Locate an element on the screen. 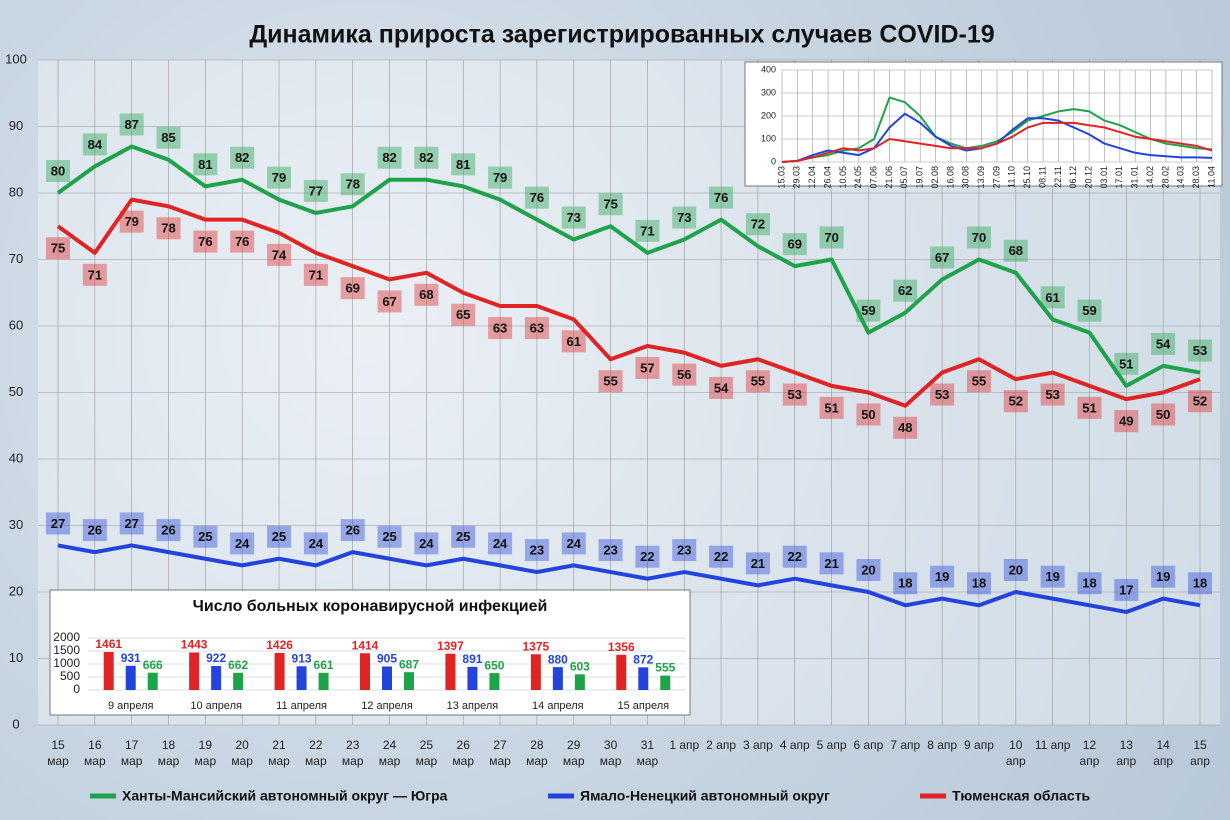 The height and width of the screenshot is (820, 1230). value-label: 62 is located at coordinates (905, 290).